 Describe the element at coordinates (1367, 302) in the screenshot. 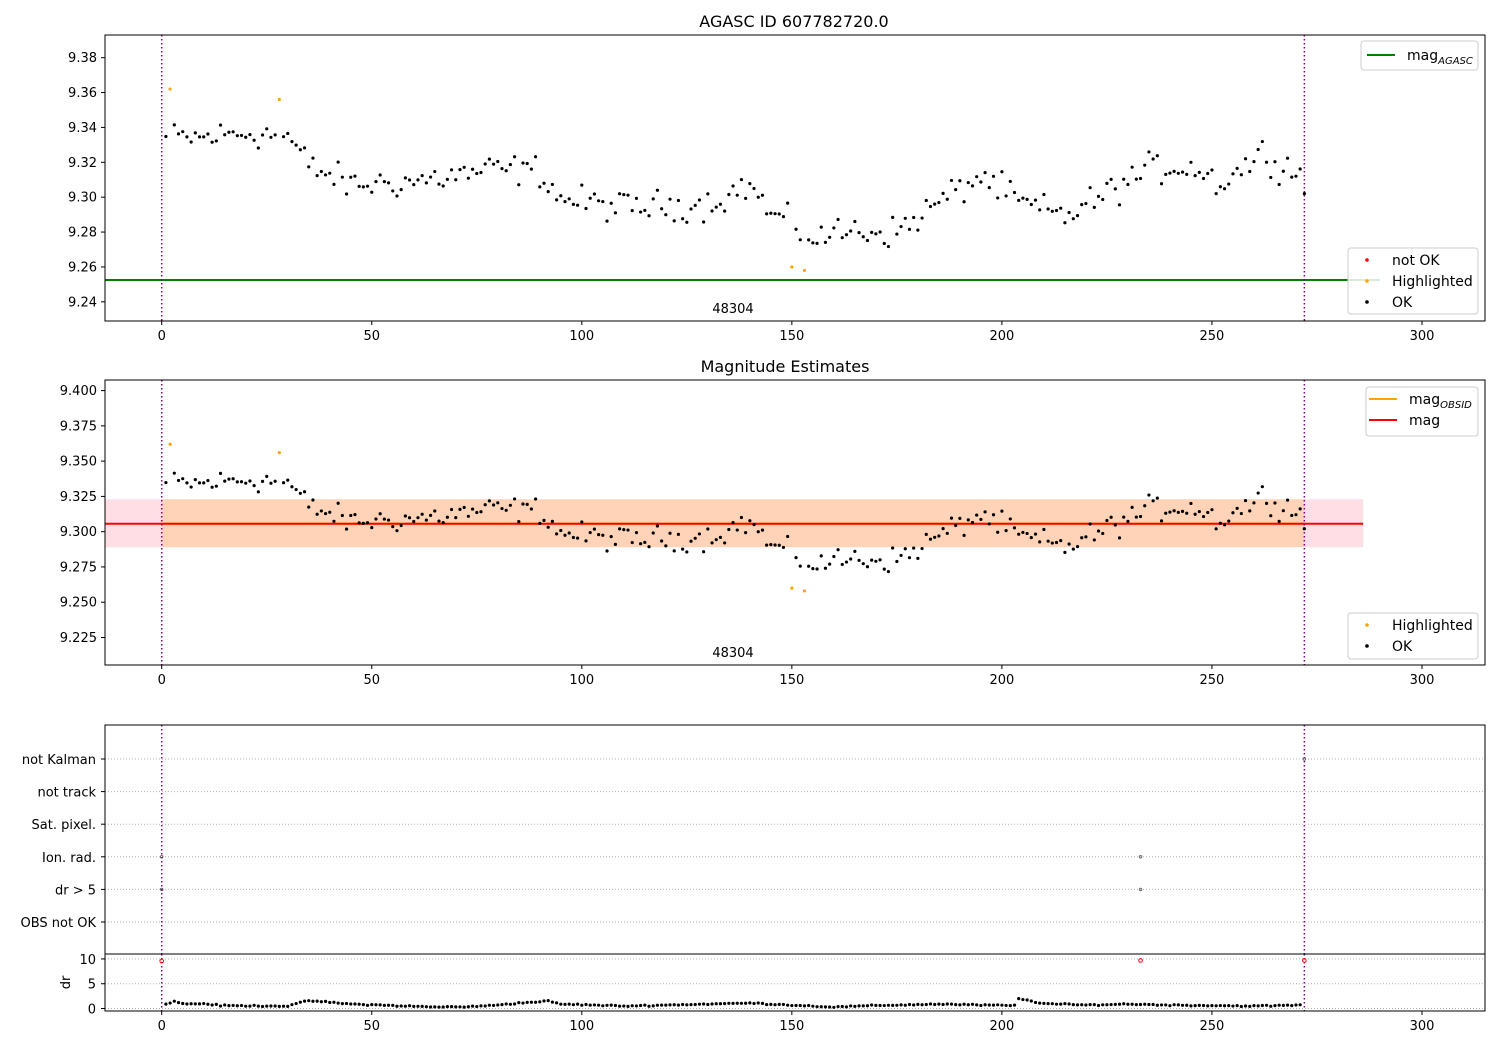

I see `p1-bottom-legend-marker` at that location.